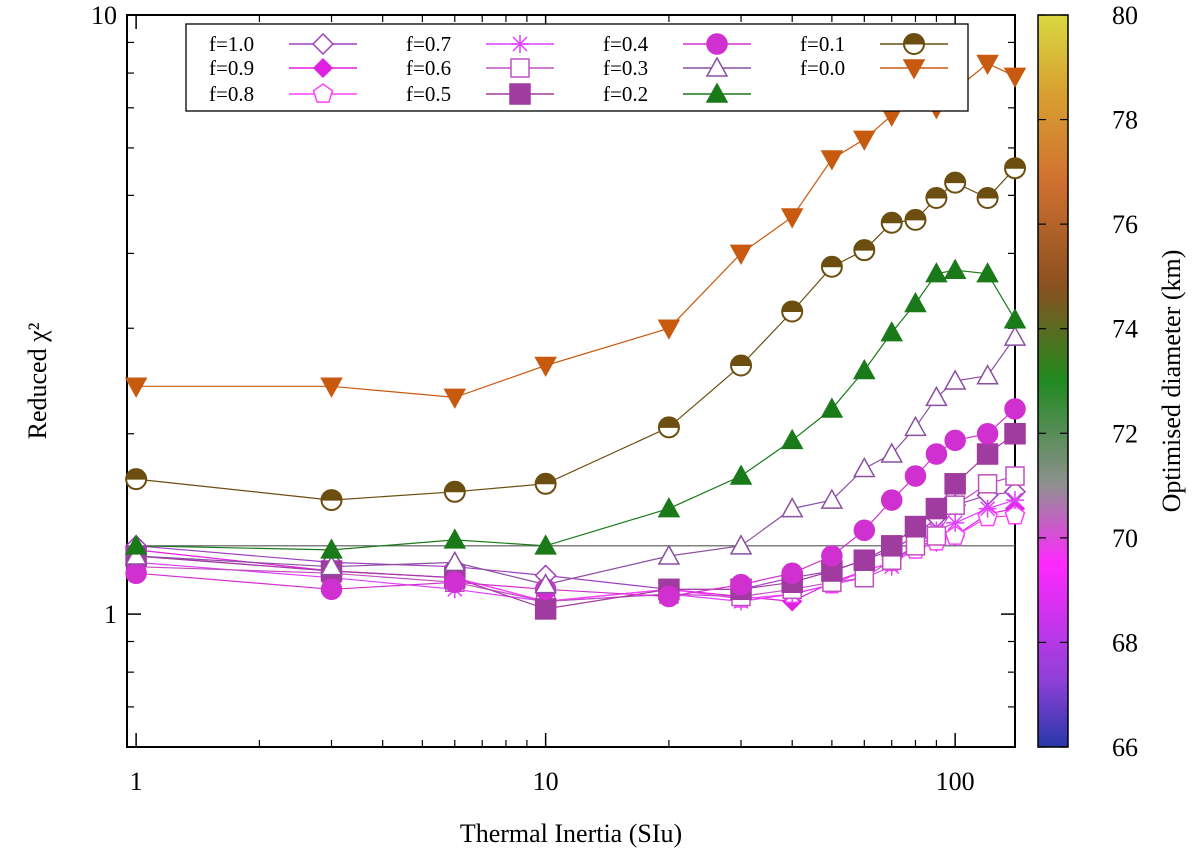 This screenshot has width=1200, height=859. Describe the element at coordinates (874, 44) in the screenshot. I see `legend-item: f=0.1` at that location.